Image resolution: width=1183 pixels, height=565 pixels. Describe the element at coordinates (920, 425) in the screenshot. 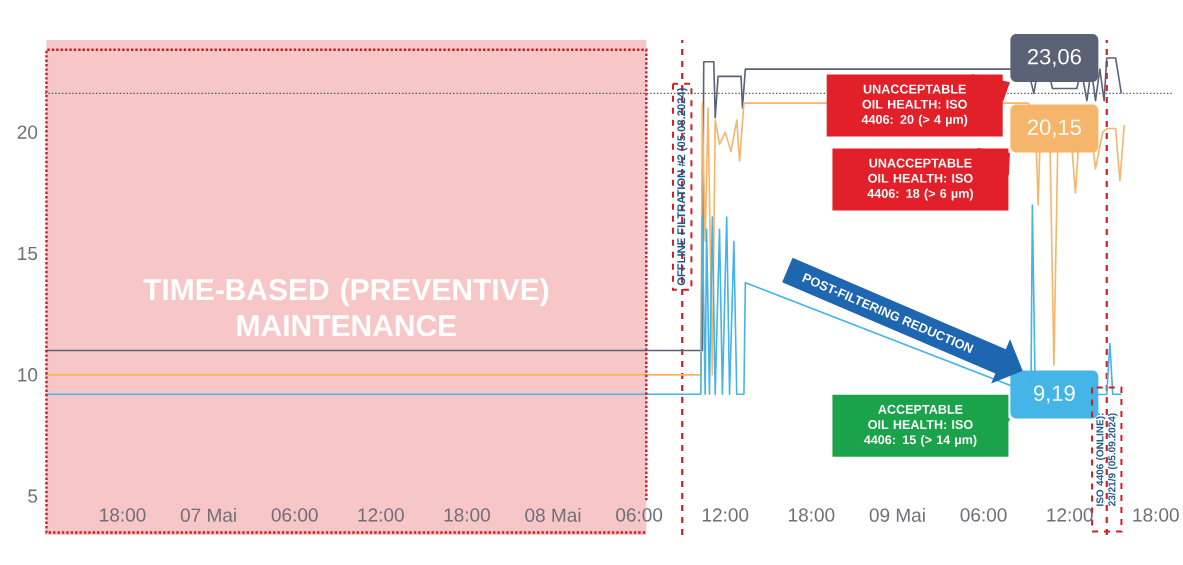

I see `annotation: ACCEPTABLE OIL HEALTH: ISO 4406: 15 (> 14 µm)` at that location.